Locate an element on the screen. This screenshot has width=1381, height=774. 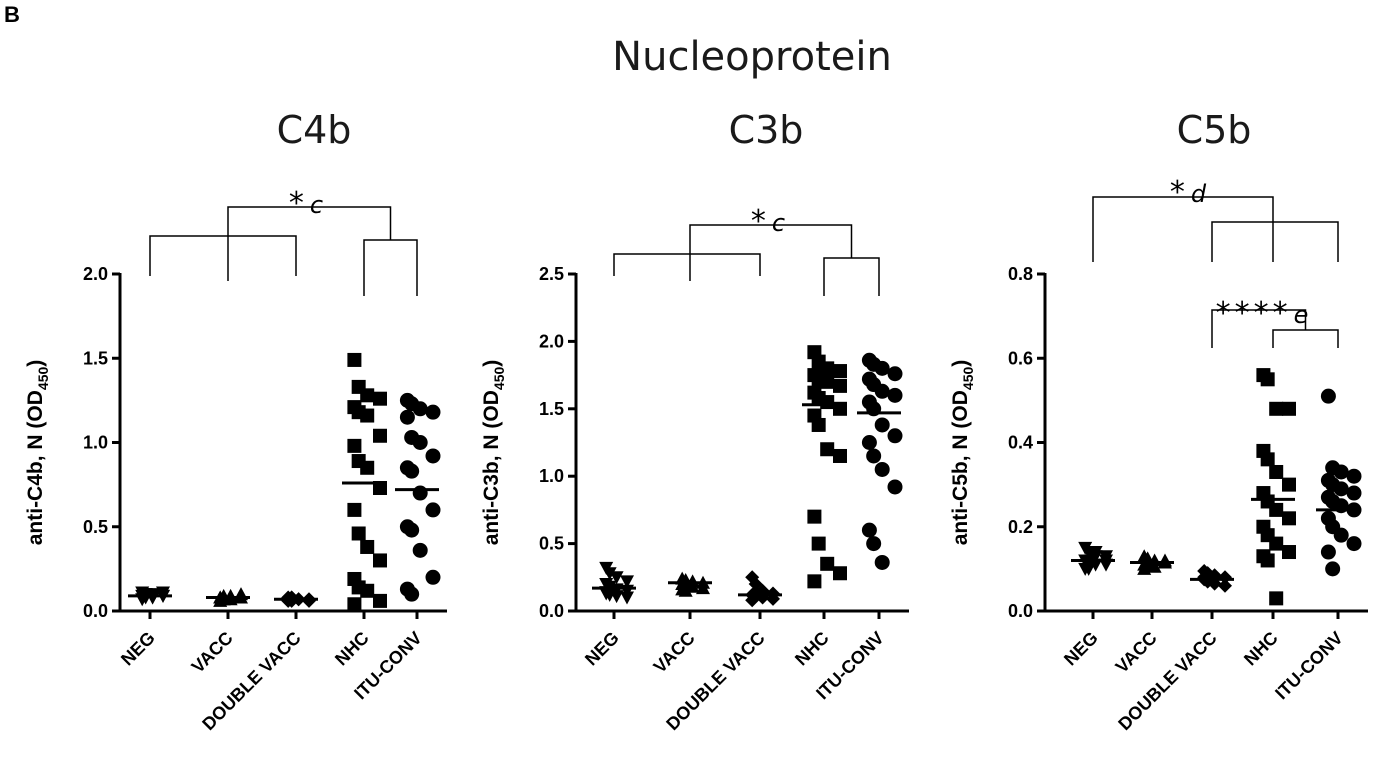
significance-letter: e is located at coordinates (1301, 315).